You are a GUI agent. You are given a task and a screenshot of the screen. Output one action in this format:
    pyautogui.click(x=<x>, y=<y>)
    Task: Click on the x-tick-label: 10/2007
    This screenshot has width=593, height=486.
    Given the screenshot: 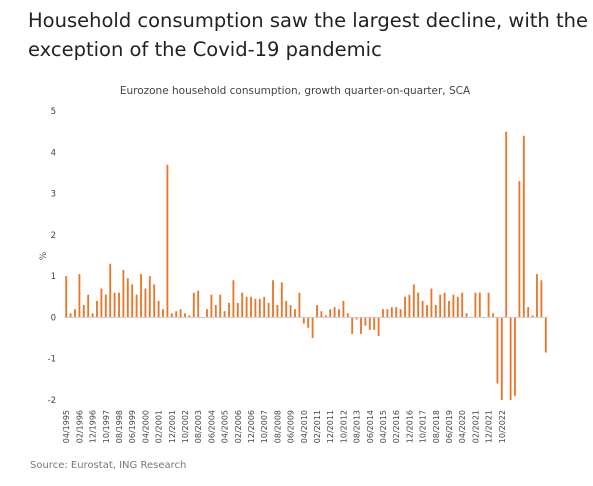 What is the action you would take?
    pyautogui.click(x=264, y=426)
    